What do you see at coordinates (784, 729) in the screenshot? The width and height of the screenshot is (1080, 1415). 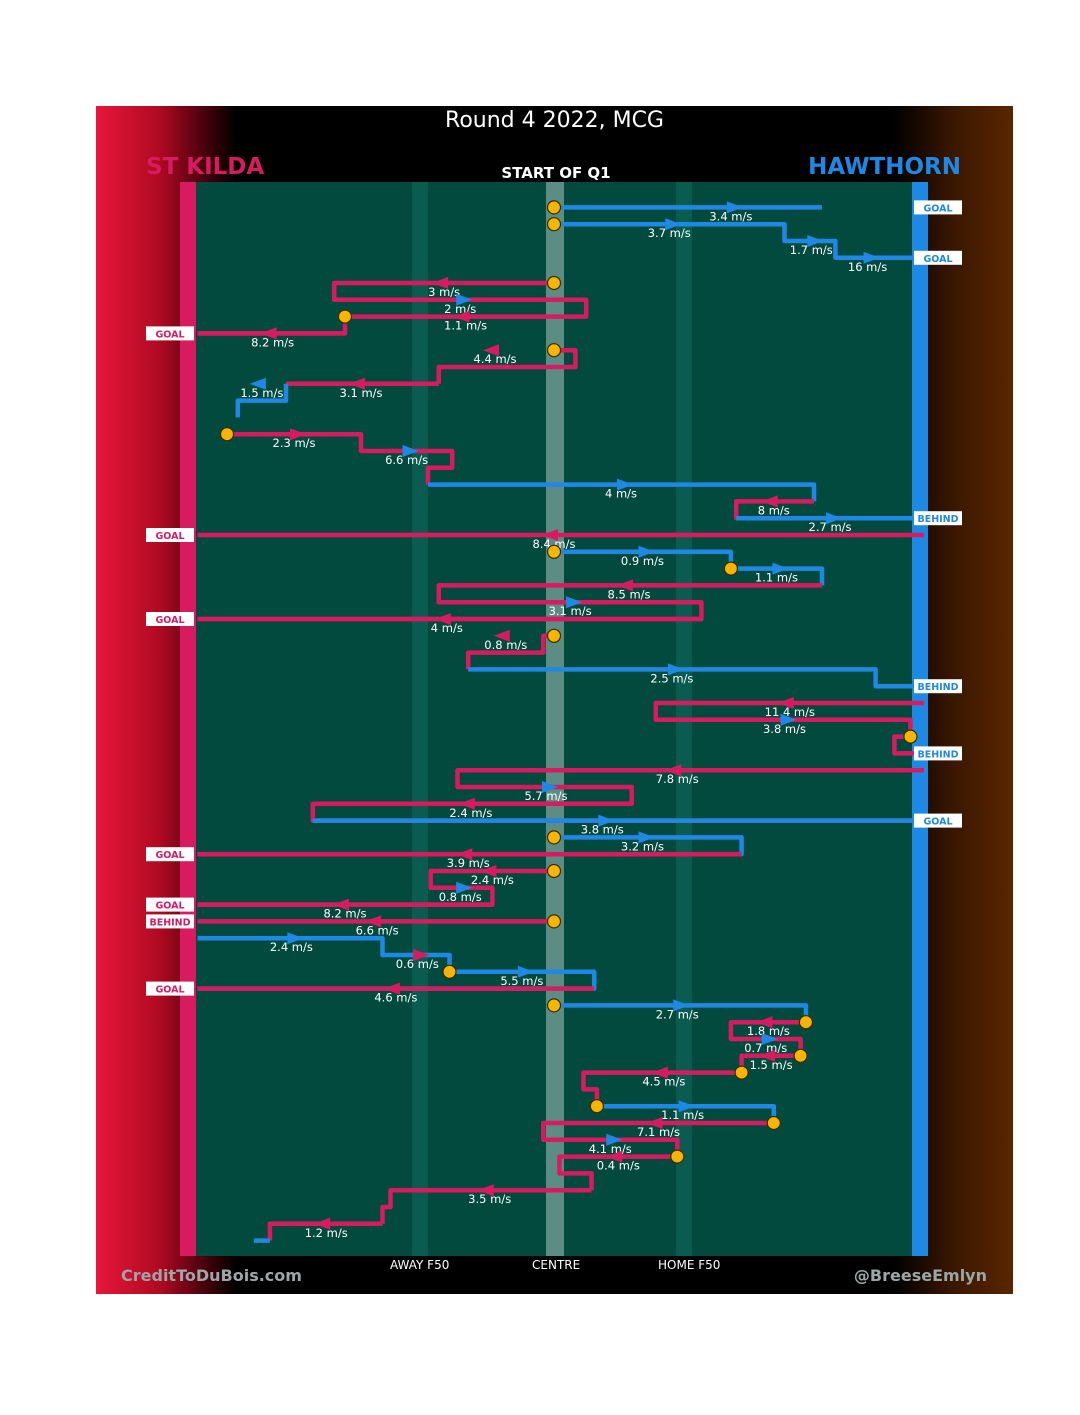 I see `speed-label-25: 3.8 m/s` at bounding box center [784, 729].